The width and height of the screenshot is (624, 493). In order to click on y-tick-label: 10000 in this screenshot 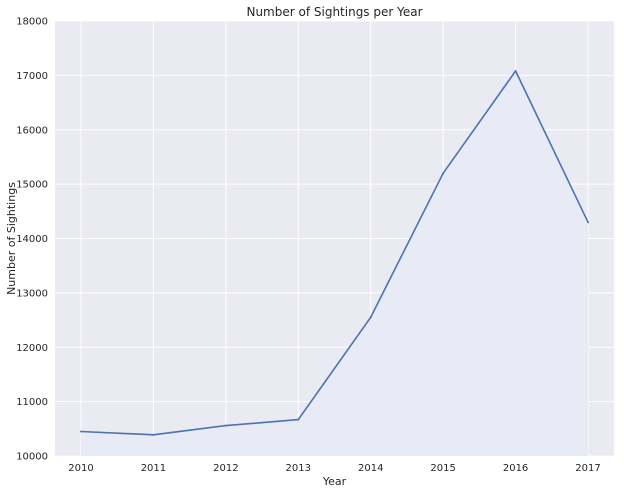, I will do `click(32, 457)`.